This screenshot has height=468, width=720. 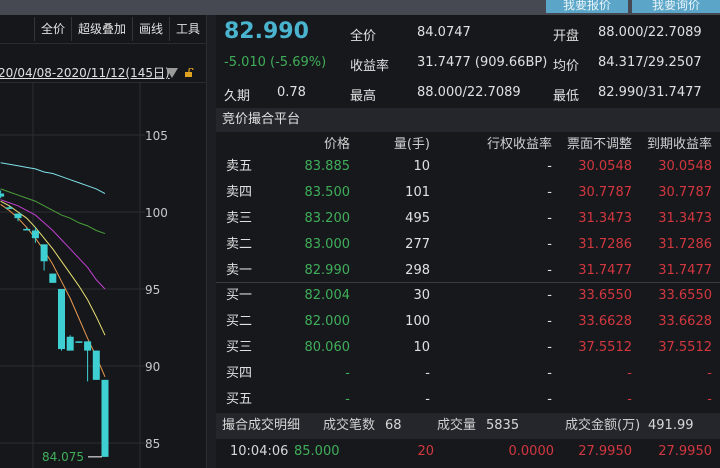 What do you see at coordinates (482, 62) in the screenshot?
I see `yield-value: 31.7477 (909.66BP)` at bounding box center [482, 62].